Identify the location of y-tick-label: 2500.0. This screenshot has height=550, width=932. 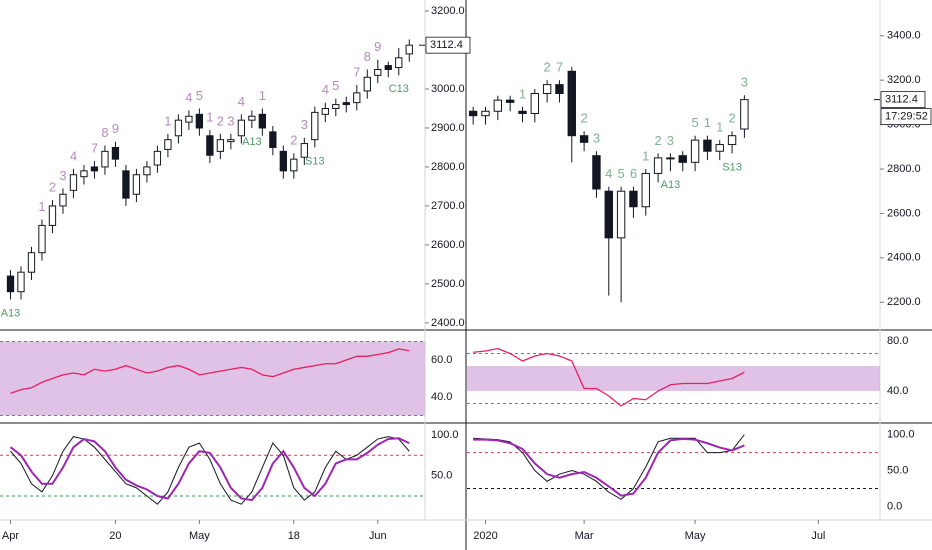
(448, 284).